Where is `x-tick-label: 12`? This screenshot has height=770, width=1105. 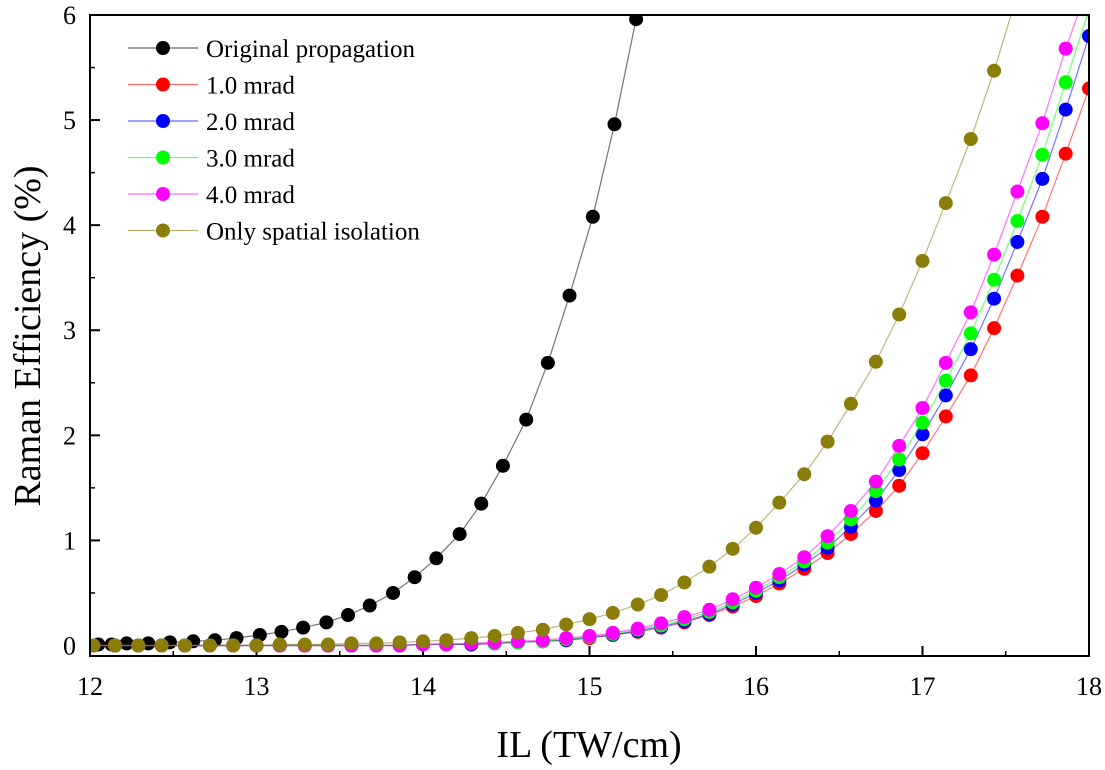
x-tick-label: 12 is located at coordinates (90, 686).